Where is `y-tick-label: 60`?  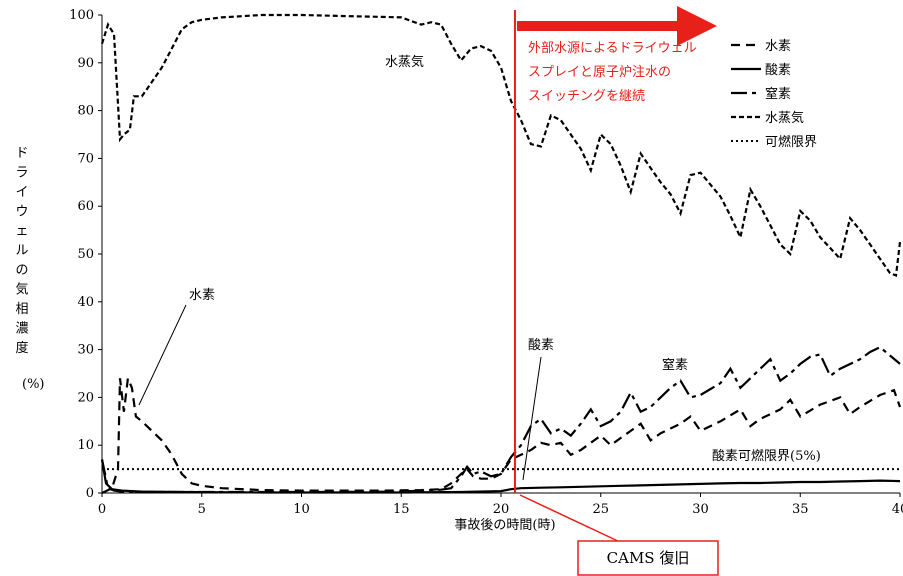 y-tick-label: 60 is located at coordinates (85, 206).